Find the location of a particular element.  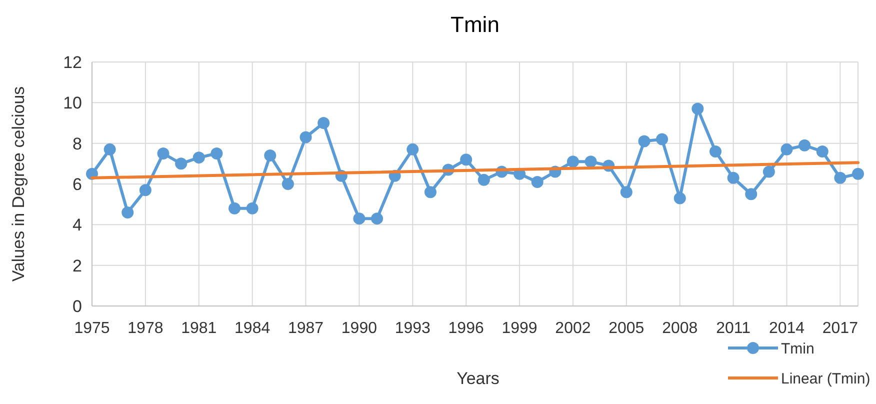

x-tick-label: 2005 is located at coordinates (626, 328).